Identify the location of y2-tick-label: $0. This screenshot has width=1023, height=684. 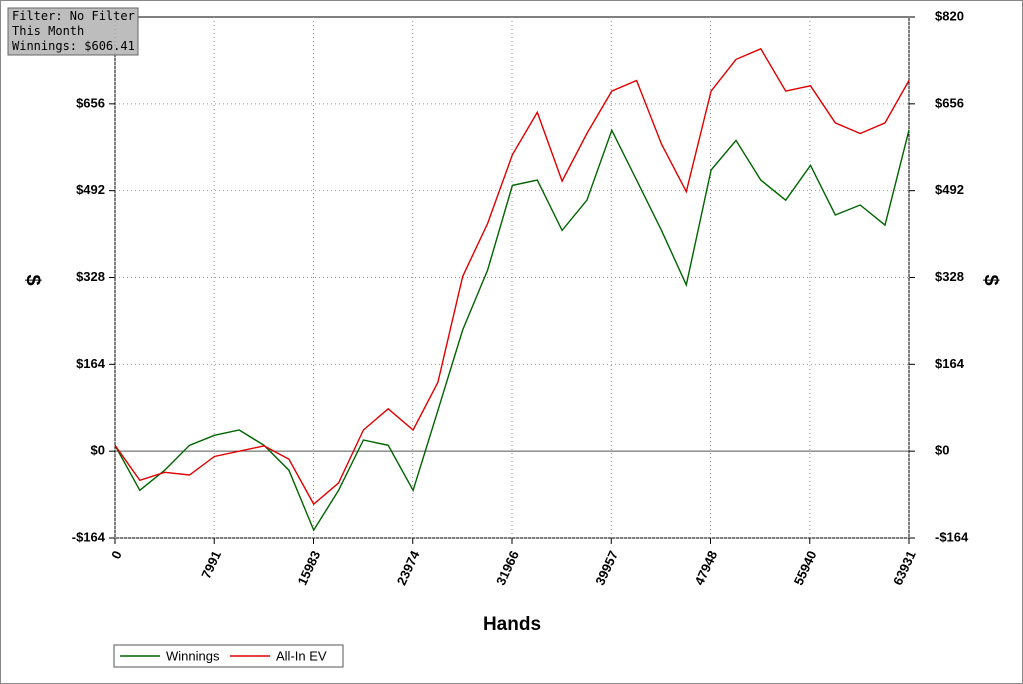
(942, 450).